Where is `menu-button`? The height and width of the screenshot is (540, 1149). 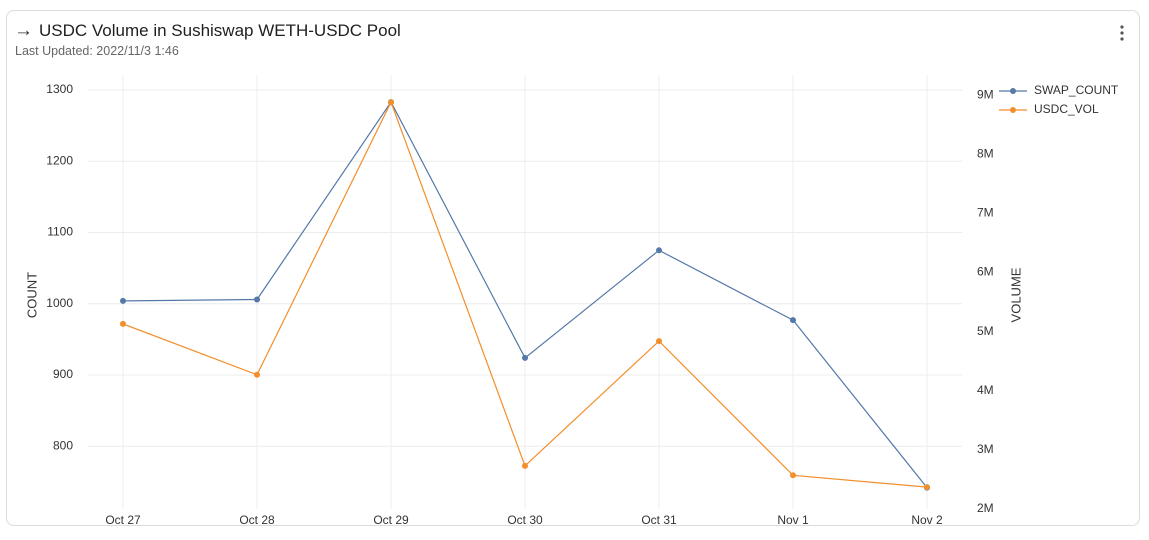
menu-button is located at coordinates (1122, 33).